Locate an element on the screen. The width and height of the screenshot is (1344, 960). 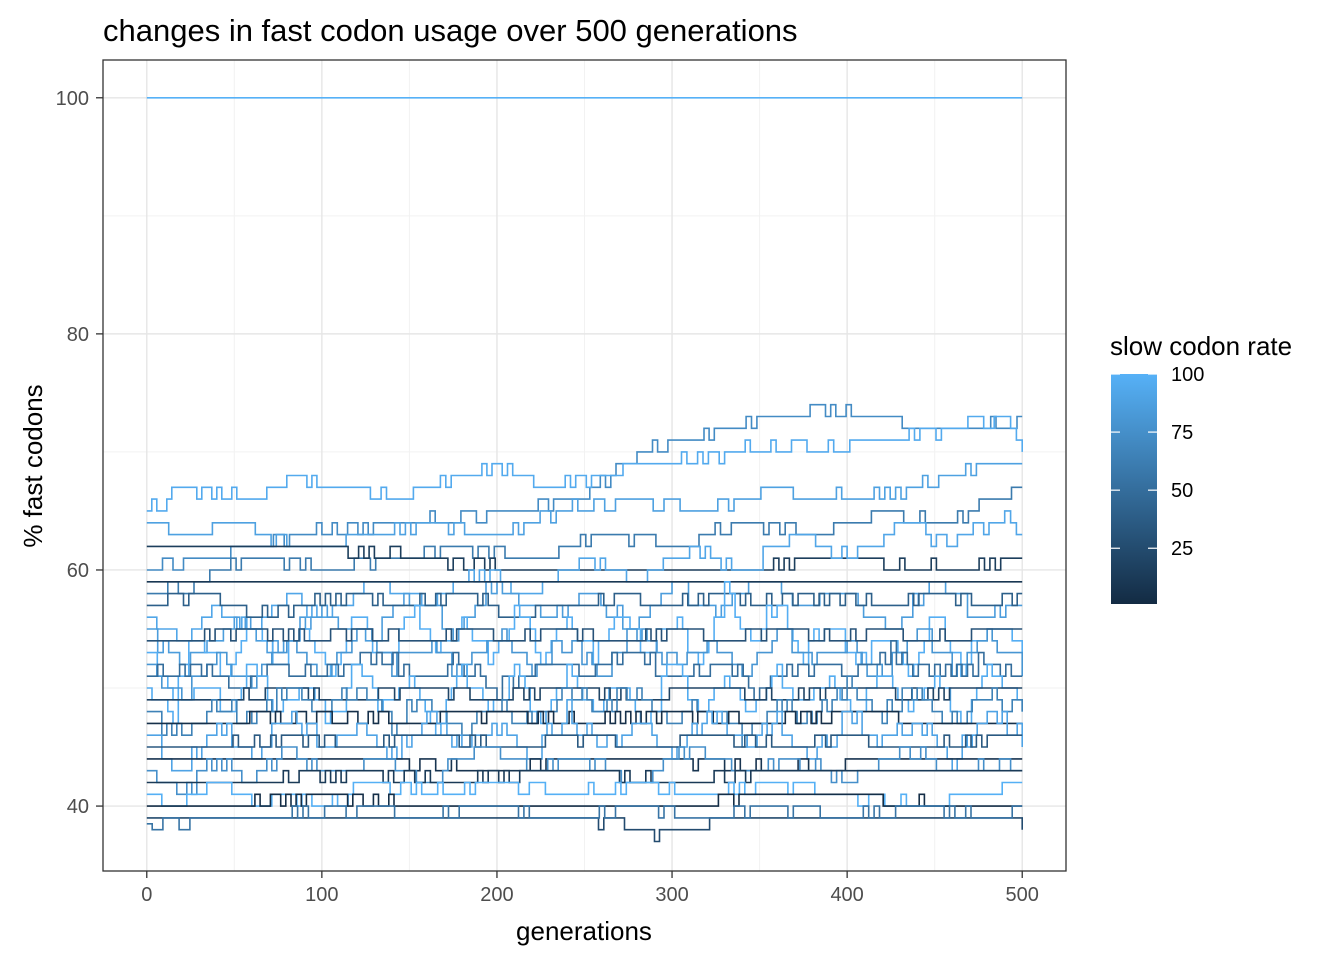
y-axis: 40 60 80 100 is located at coordinates (79, 453).